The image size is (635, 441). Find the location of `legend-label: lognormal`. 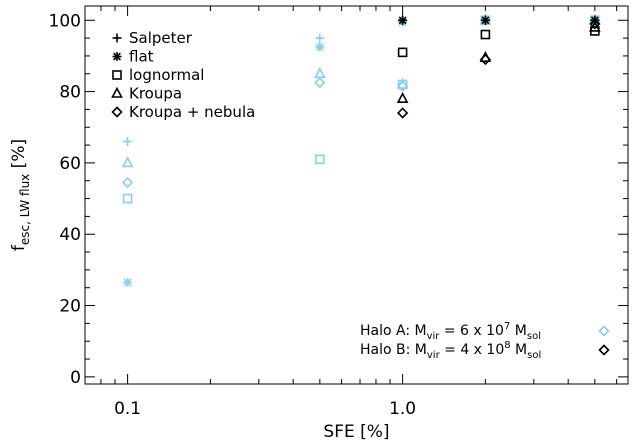

legend-label: lognormal is located at coordinates (166, 75).